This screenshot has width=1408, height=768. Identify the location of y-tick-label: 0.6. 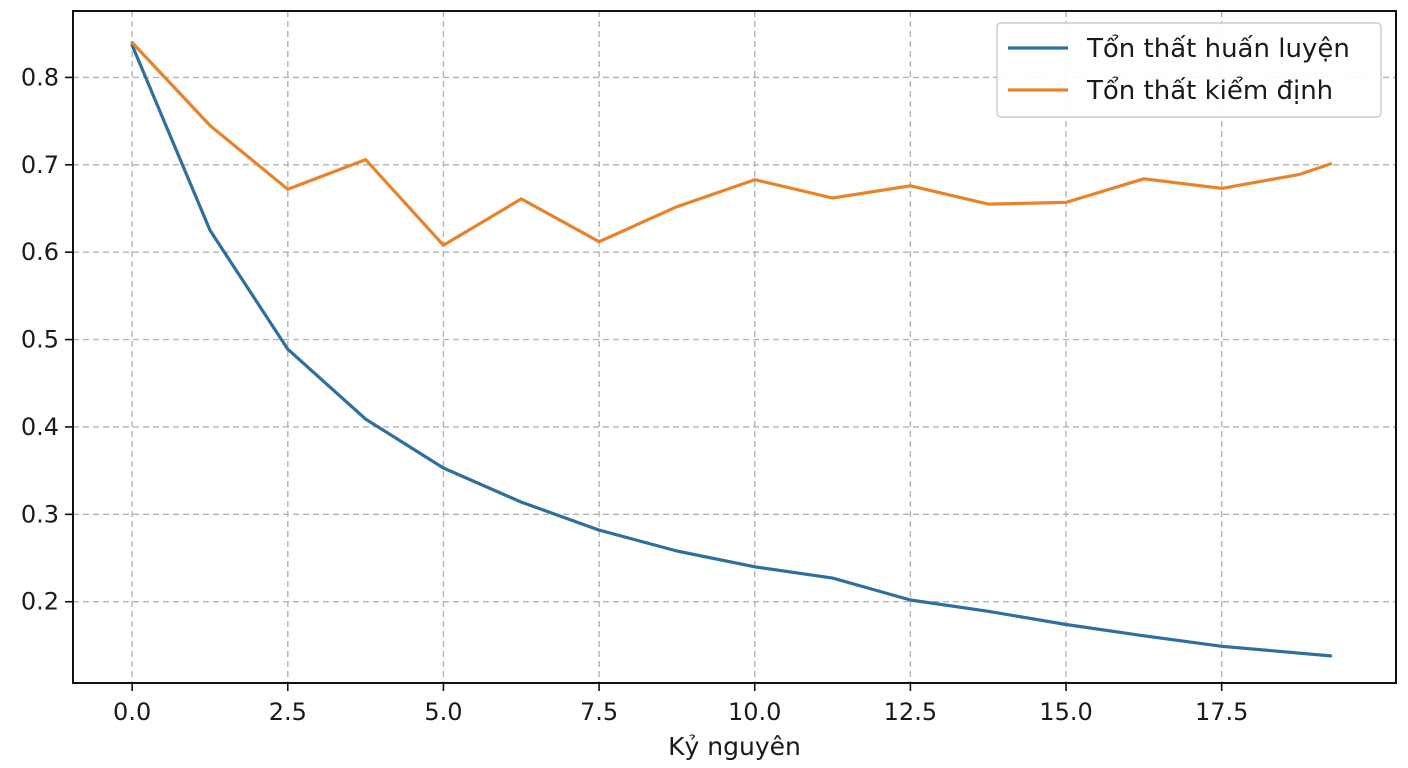
(40, 252).